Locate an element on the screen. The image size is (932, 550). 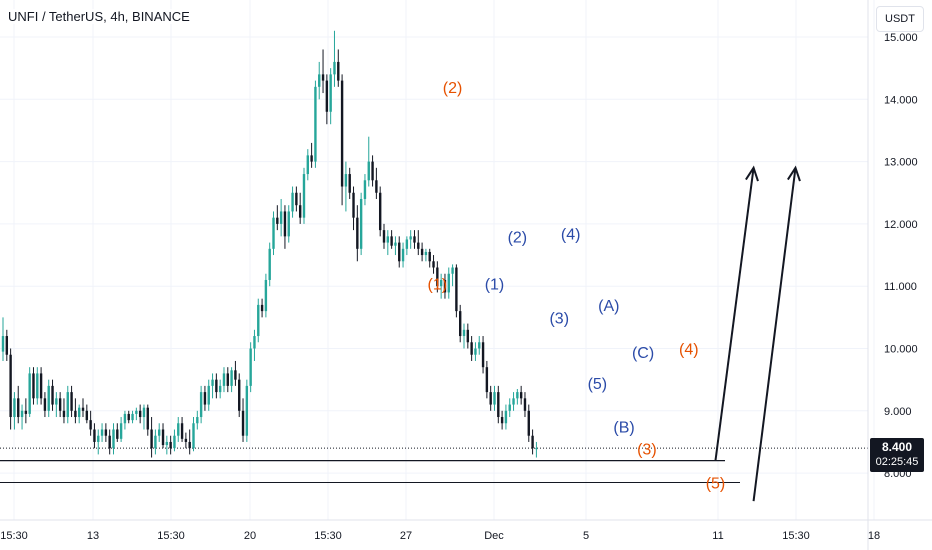
horizontal-levels is located at coordinates (434, 465).